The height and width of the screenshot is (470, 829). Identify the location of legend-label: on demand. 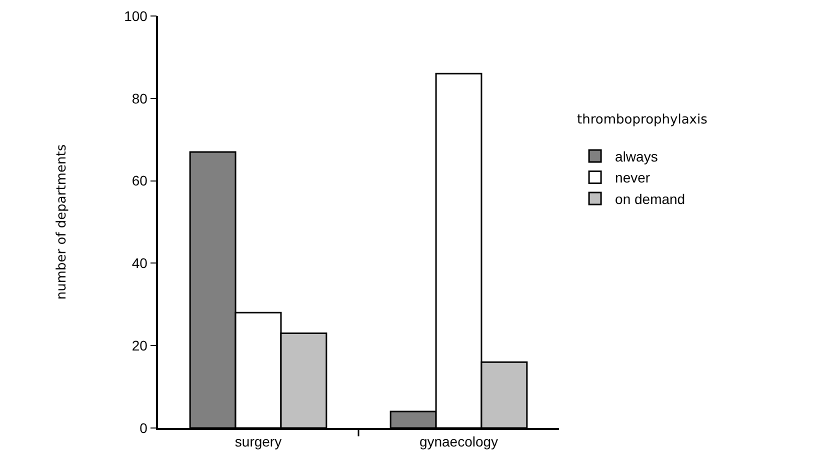
(650, 198).